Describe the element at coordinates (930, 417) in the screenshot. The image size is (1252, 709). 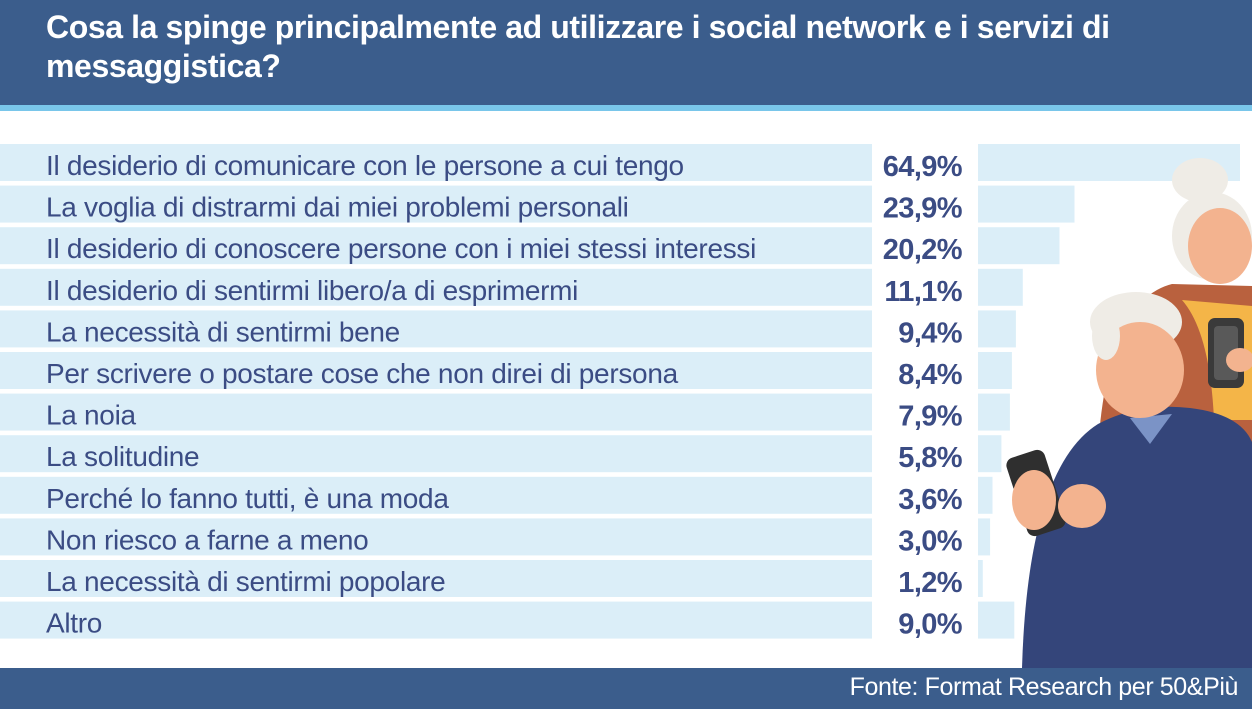
I see `value-label: 7,9%` at that location.